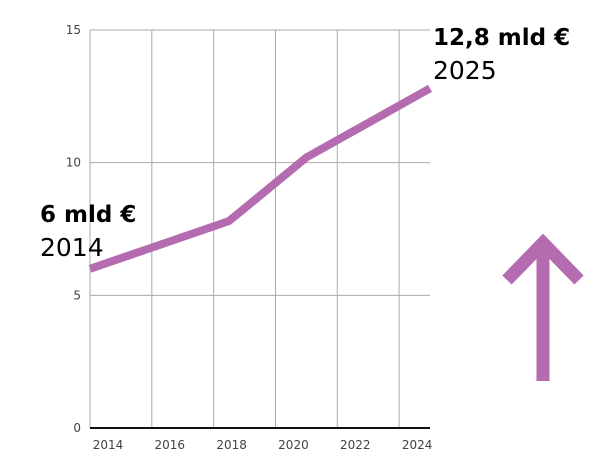  I want to click on y-axis-ticks: 0 5 10 15, so click(73, 229).